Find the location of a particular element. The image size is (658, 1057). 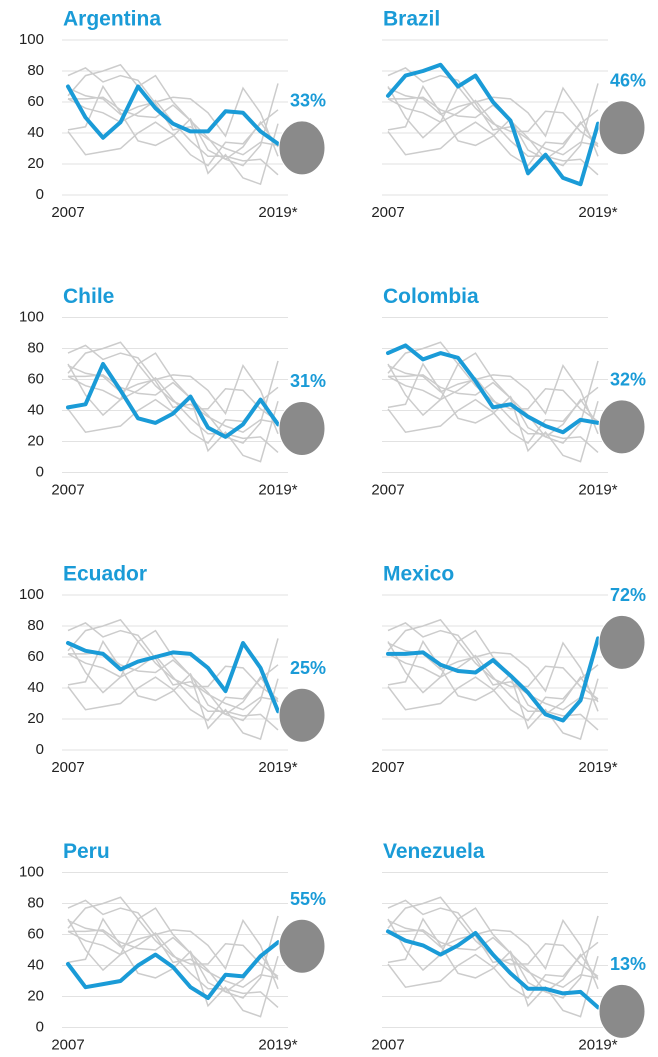

value-label: 46% is located at coordinates (628, 80).